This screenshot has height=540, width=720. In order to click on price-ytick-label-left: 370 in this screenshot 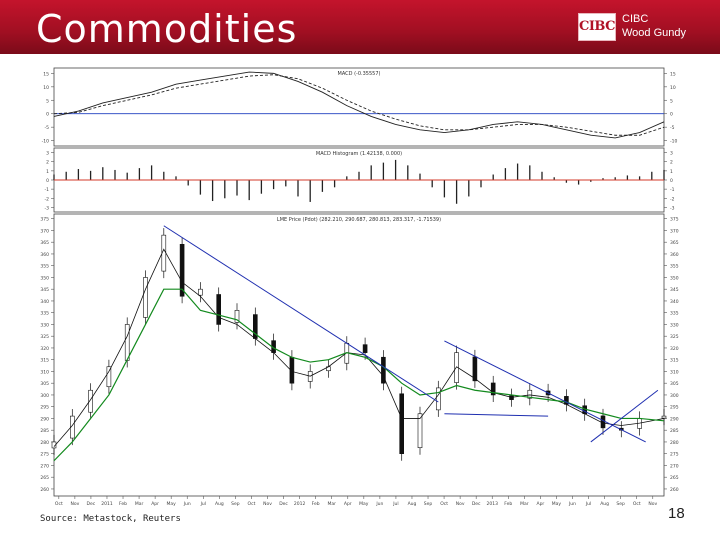, I will do `click(44, 231)`.